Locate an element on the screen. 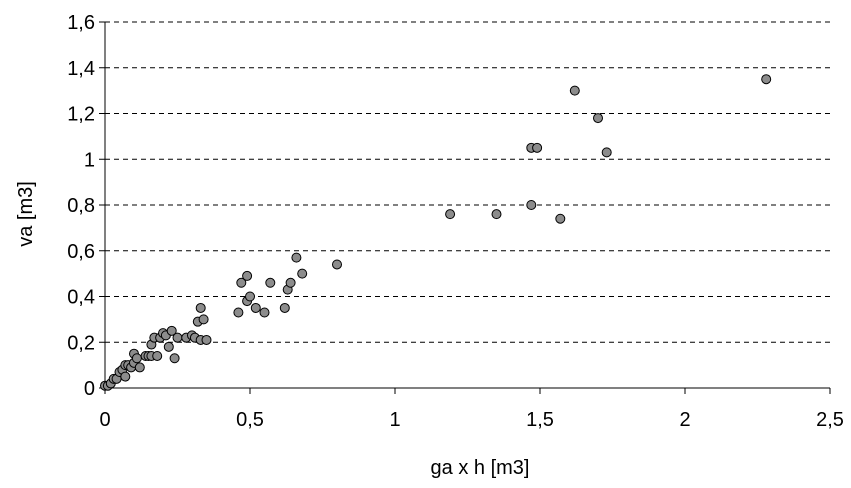 This screenshot has width=851, height=488. y-tick-label: 0,8 is located at coordinates (81, 206).